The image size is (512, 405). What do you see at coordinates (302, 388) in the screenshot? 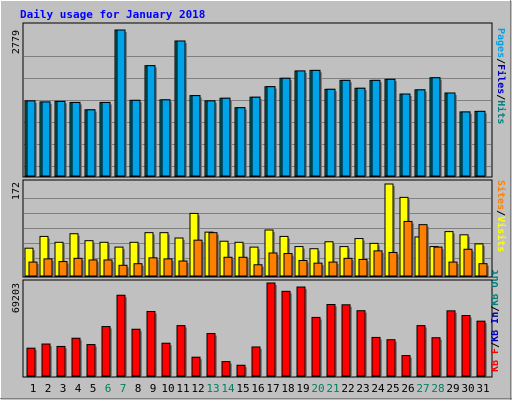
I see `day-label: 19` at bounding box center [302, 388].